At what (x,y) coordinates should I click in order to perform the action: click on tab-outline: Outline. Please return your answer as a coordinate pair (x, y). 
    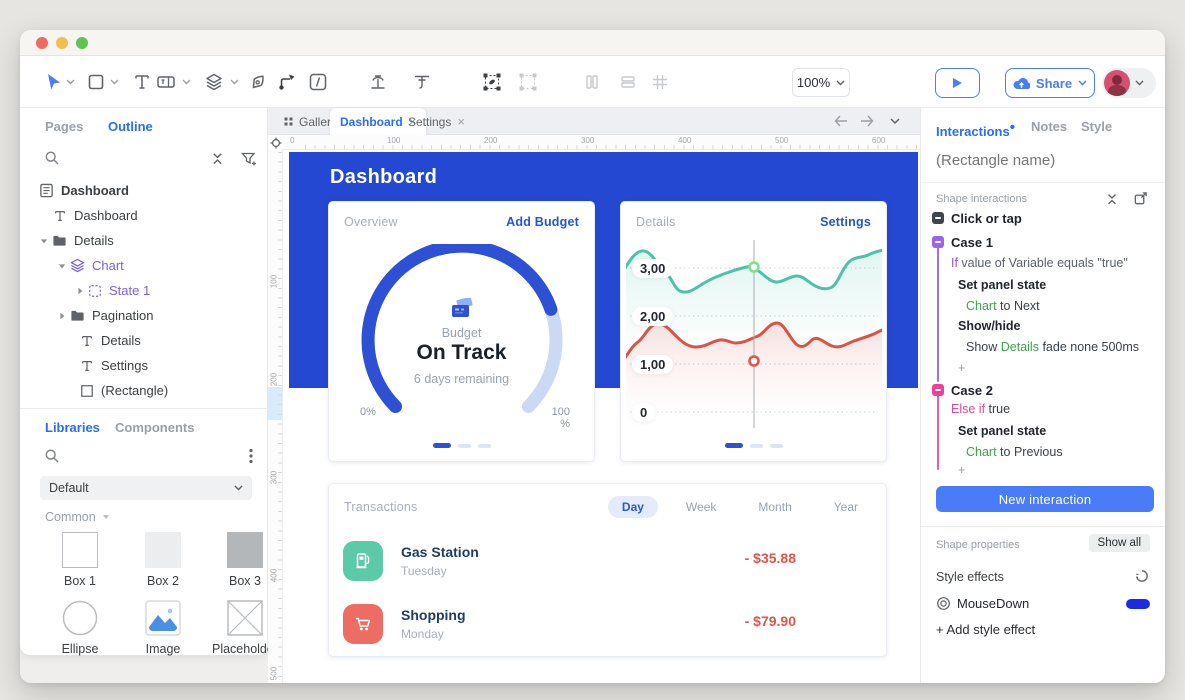
    Looking at the image, I should click on (130, 126).